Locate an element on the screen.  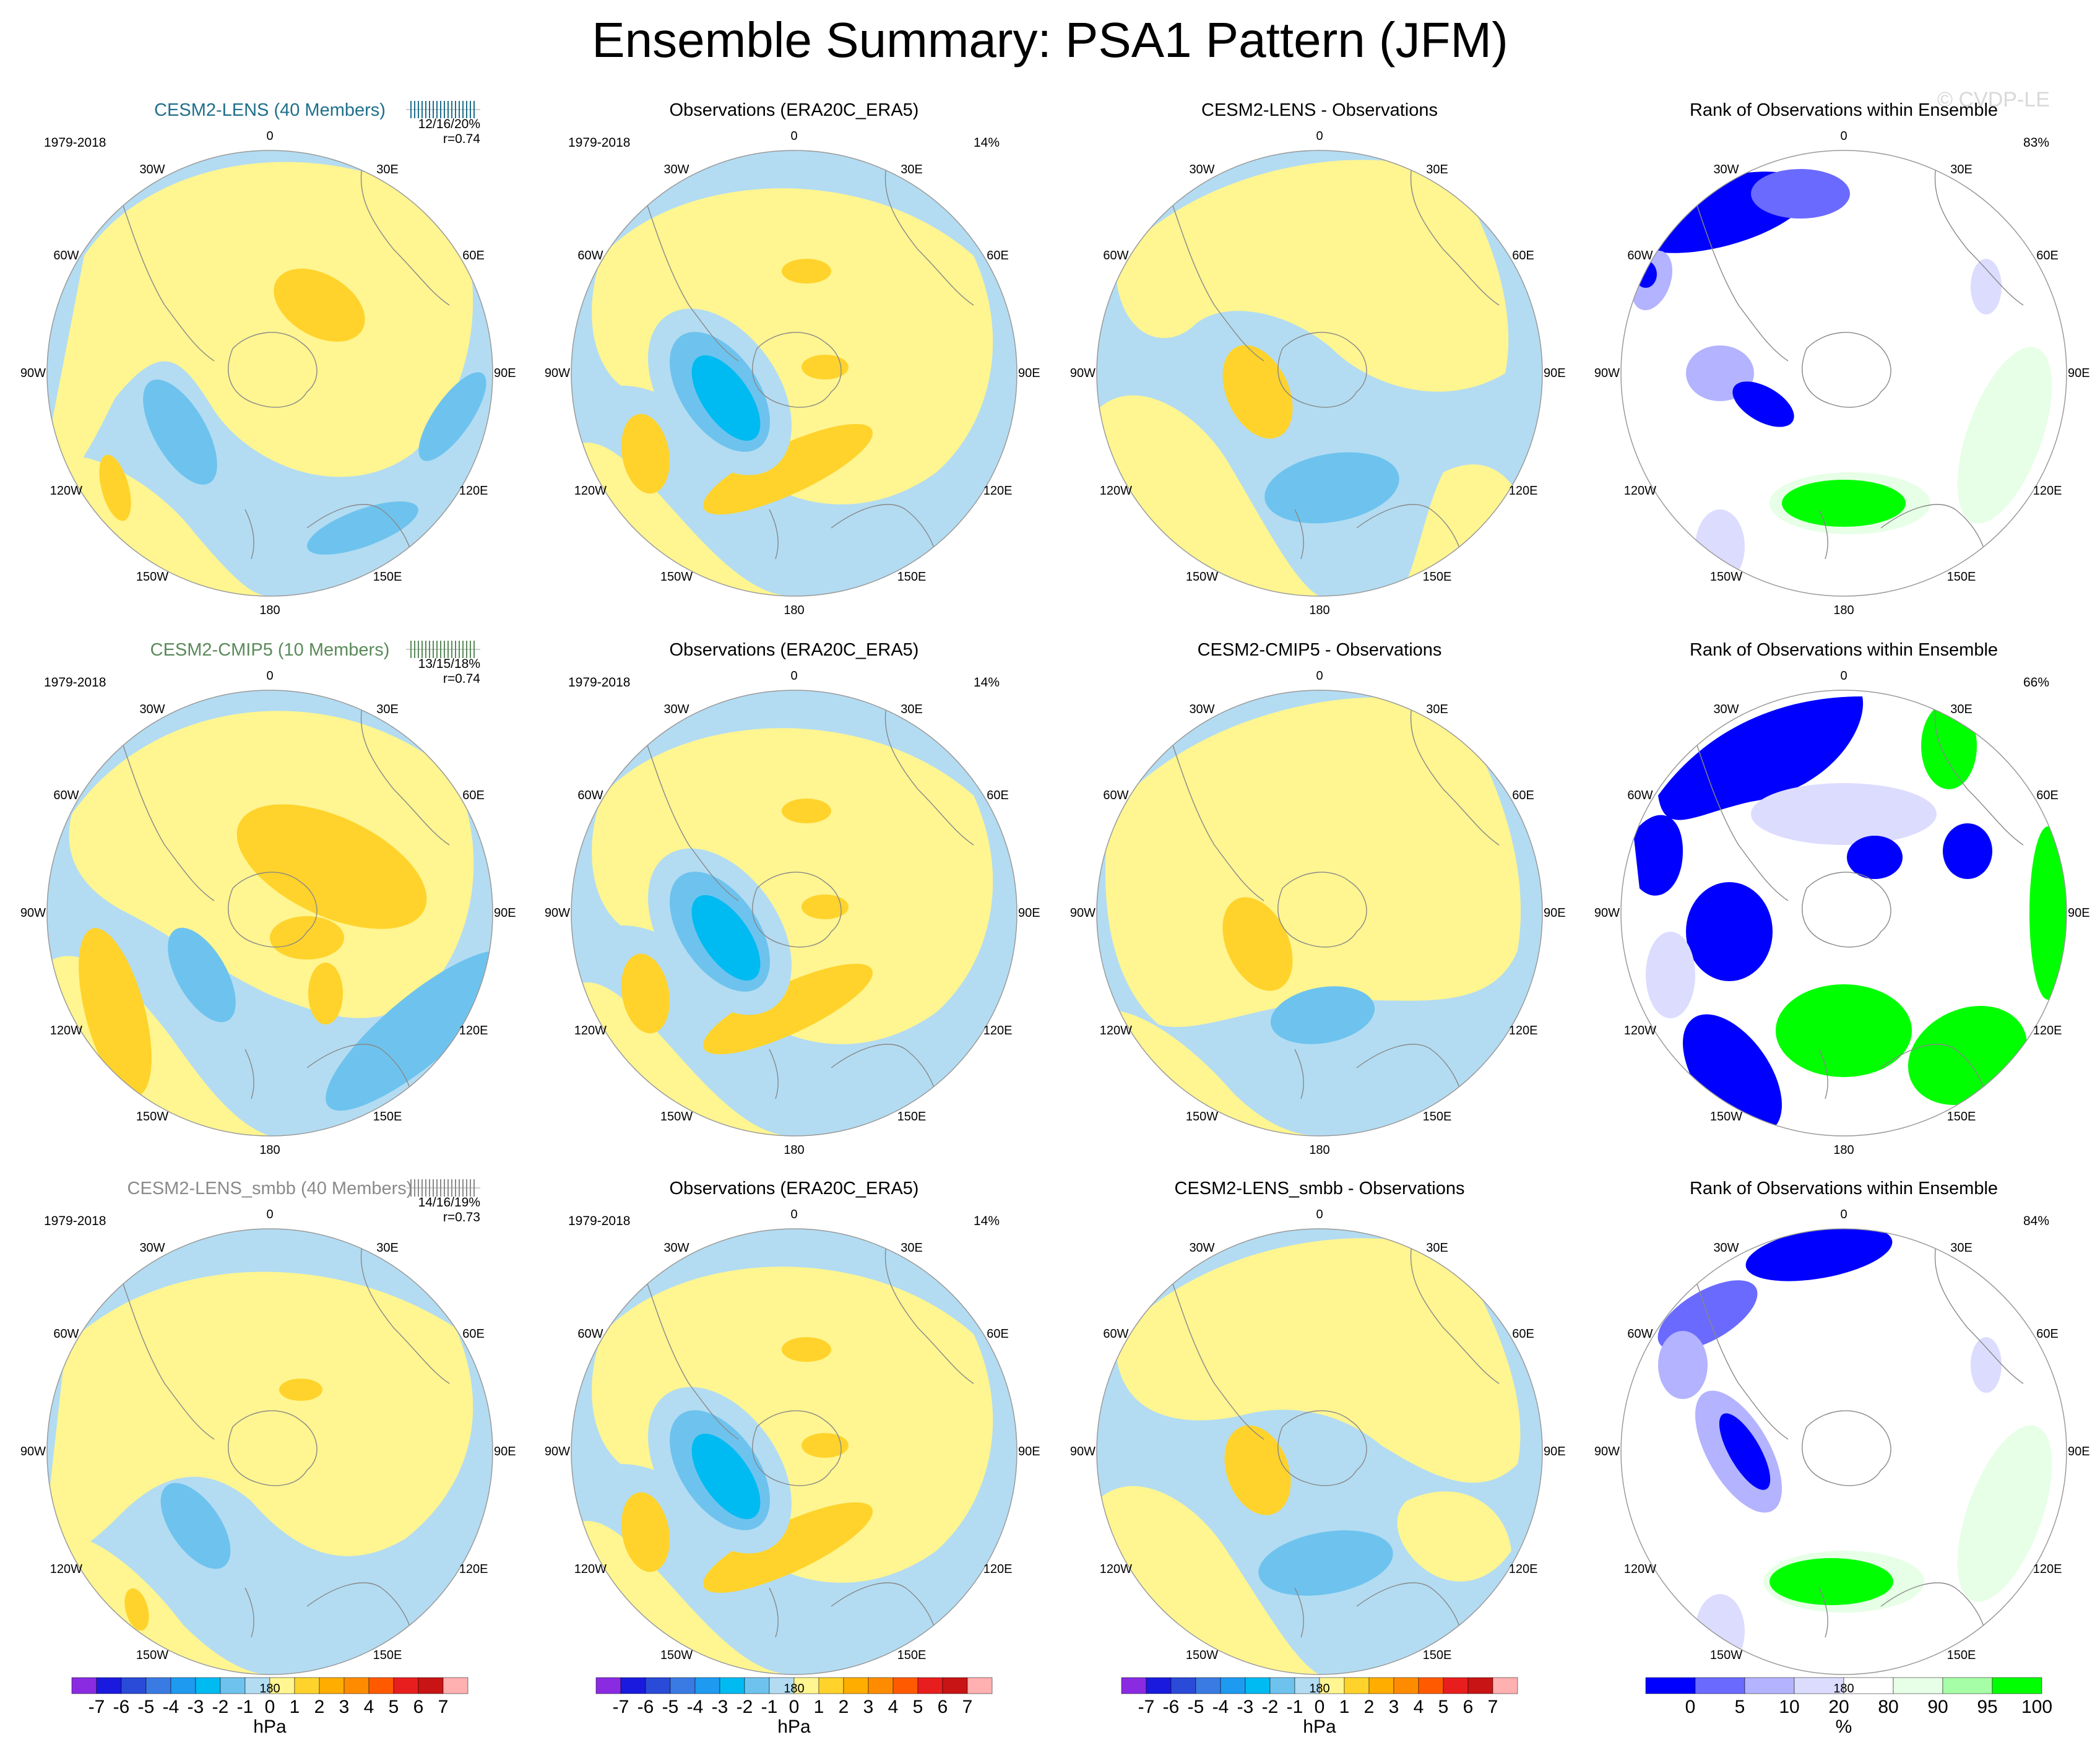
colorbar-tick-label: -2 is located at coordinates (1270, 1707).